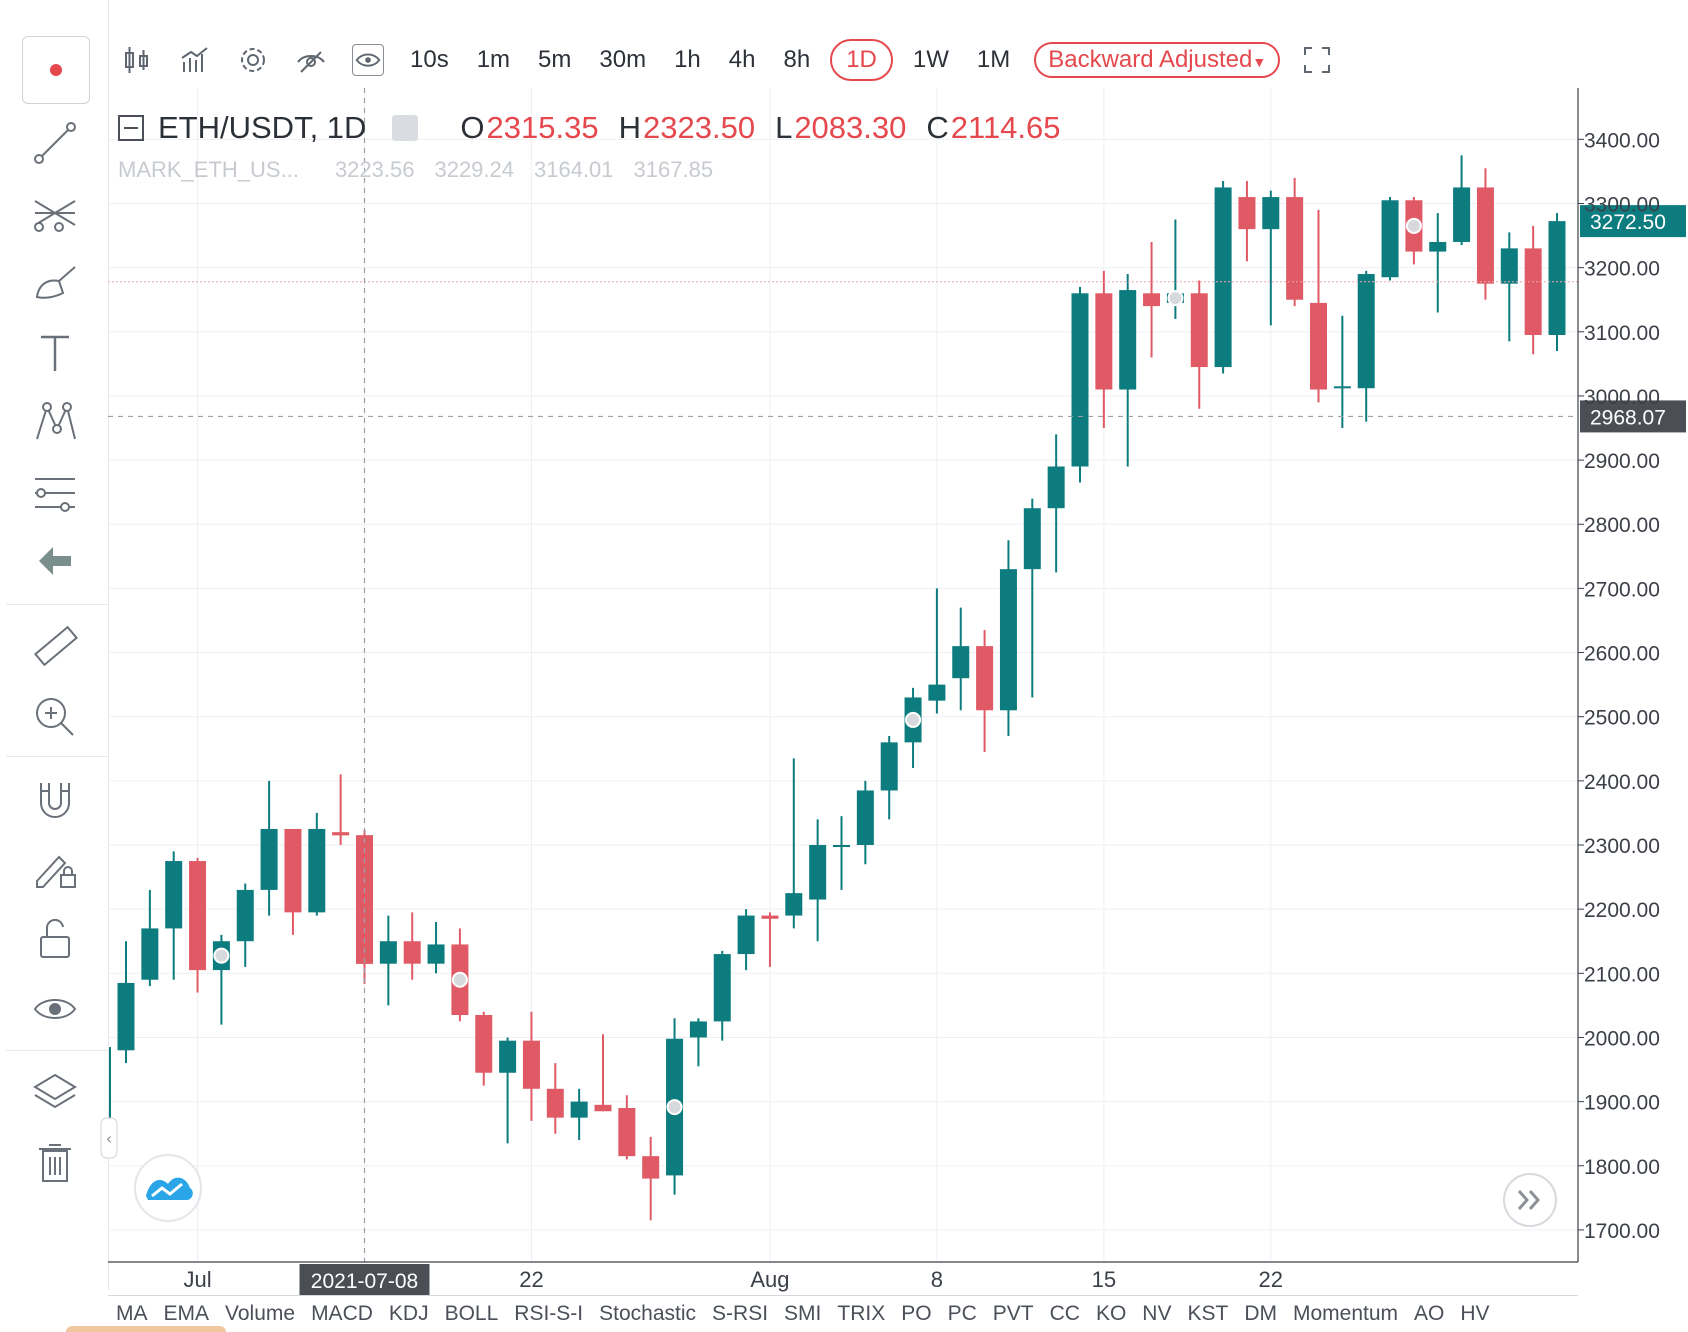  What do you see at coordinates (993, 59) in the screenshot?
I see `interval-1mo: 1M` at bounding box center [993, 59].